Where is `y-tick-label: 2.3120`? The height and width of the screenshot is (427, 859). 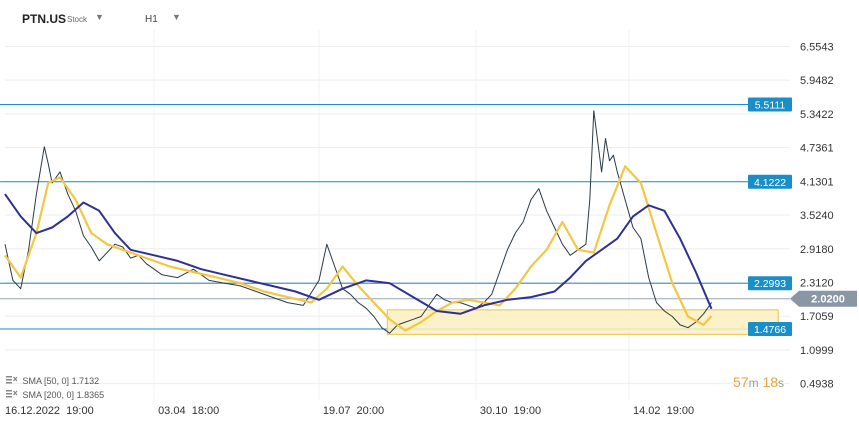 y-tick-label: 2.3120 is located at coordinates (817, 283).